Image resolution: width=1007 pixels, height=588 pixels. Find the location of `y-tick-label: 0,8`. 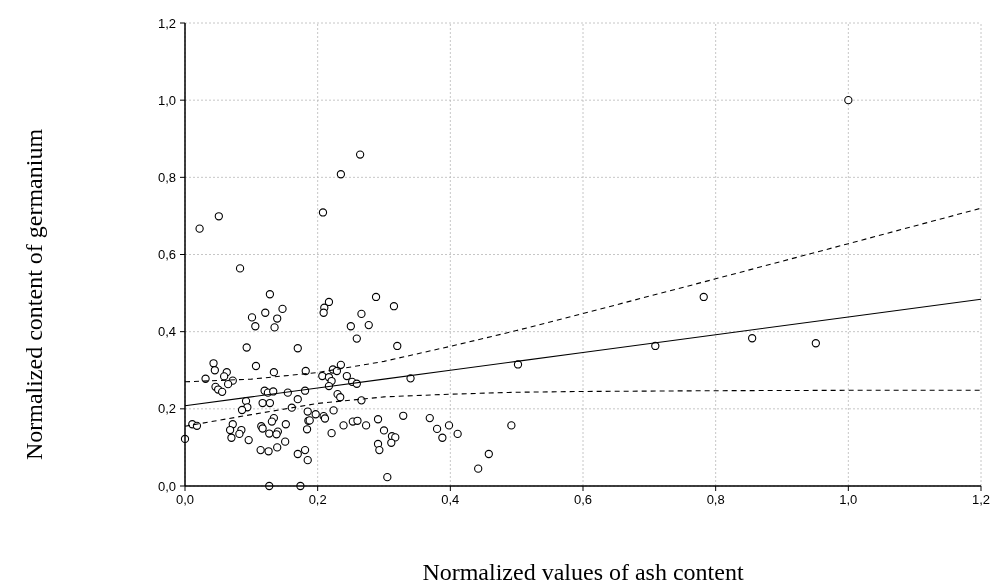

y-tick-label: 0,8 is located at coordinates (166, 177).